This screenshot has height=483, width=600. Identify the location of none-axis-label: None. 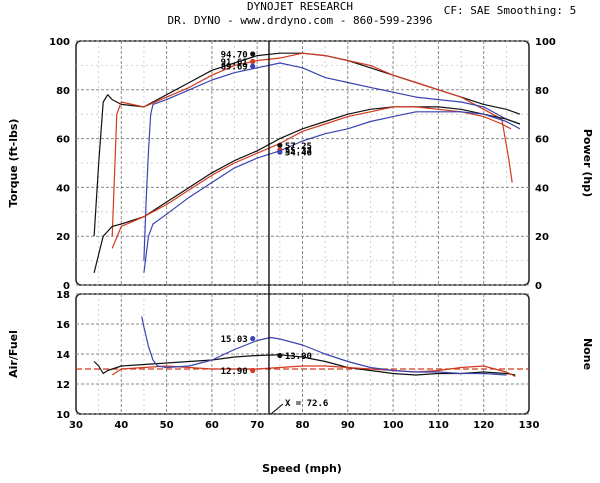
(587, 354).